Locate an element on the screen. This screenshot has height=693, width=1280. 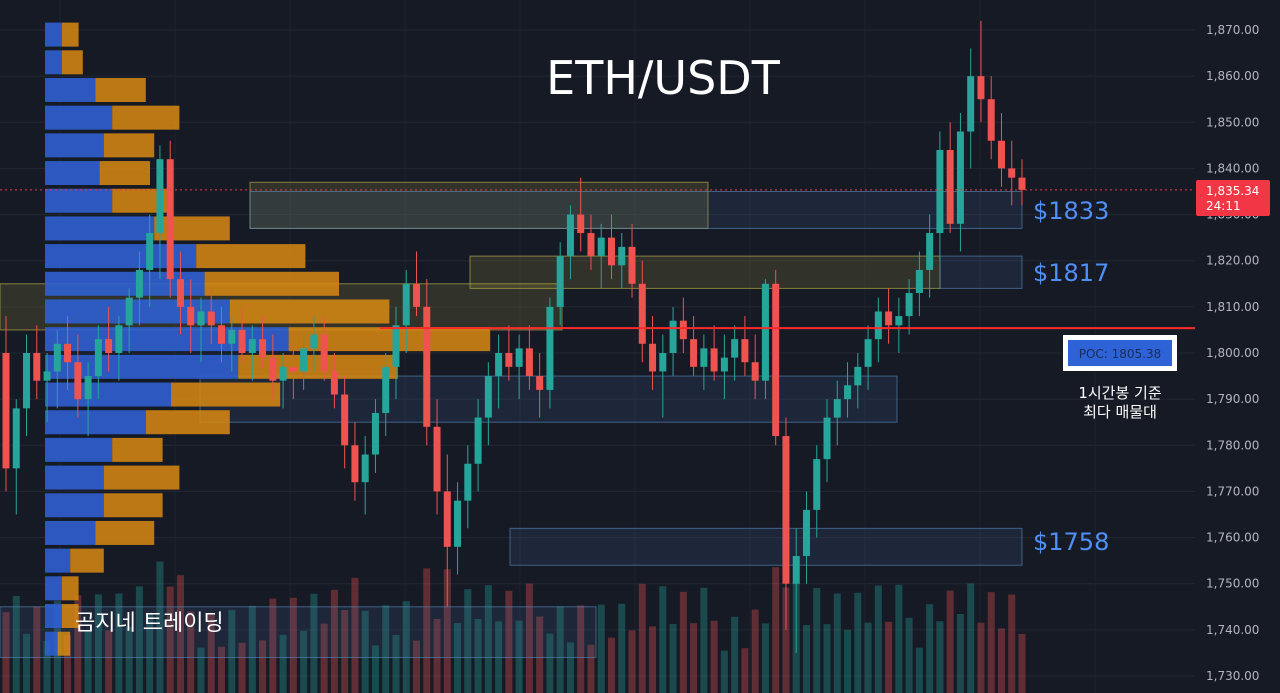
price-tag-countdown: 24:11 is located at coordinates (1223, 206).